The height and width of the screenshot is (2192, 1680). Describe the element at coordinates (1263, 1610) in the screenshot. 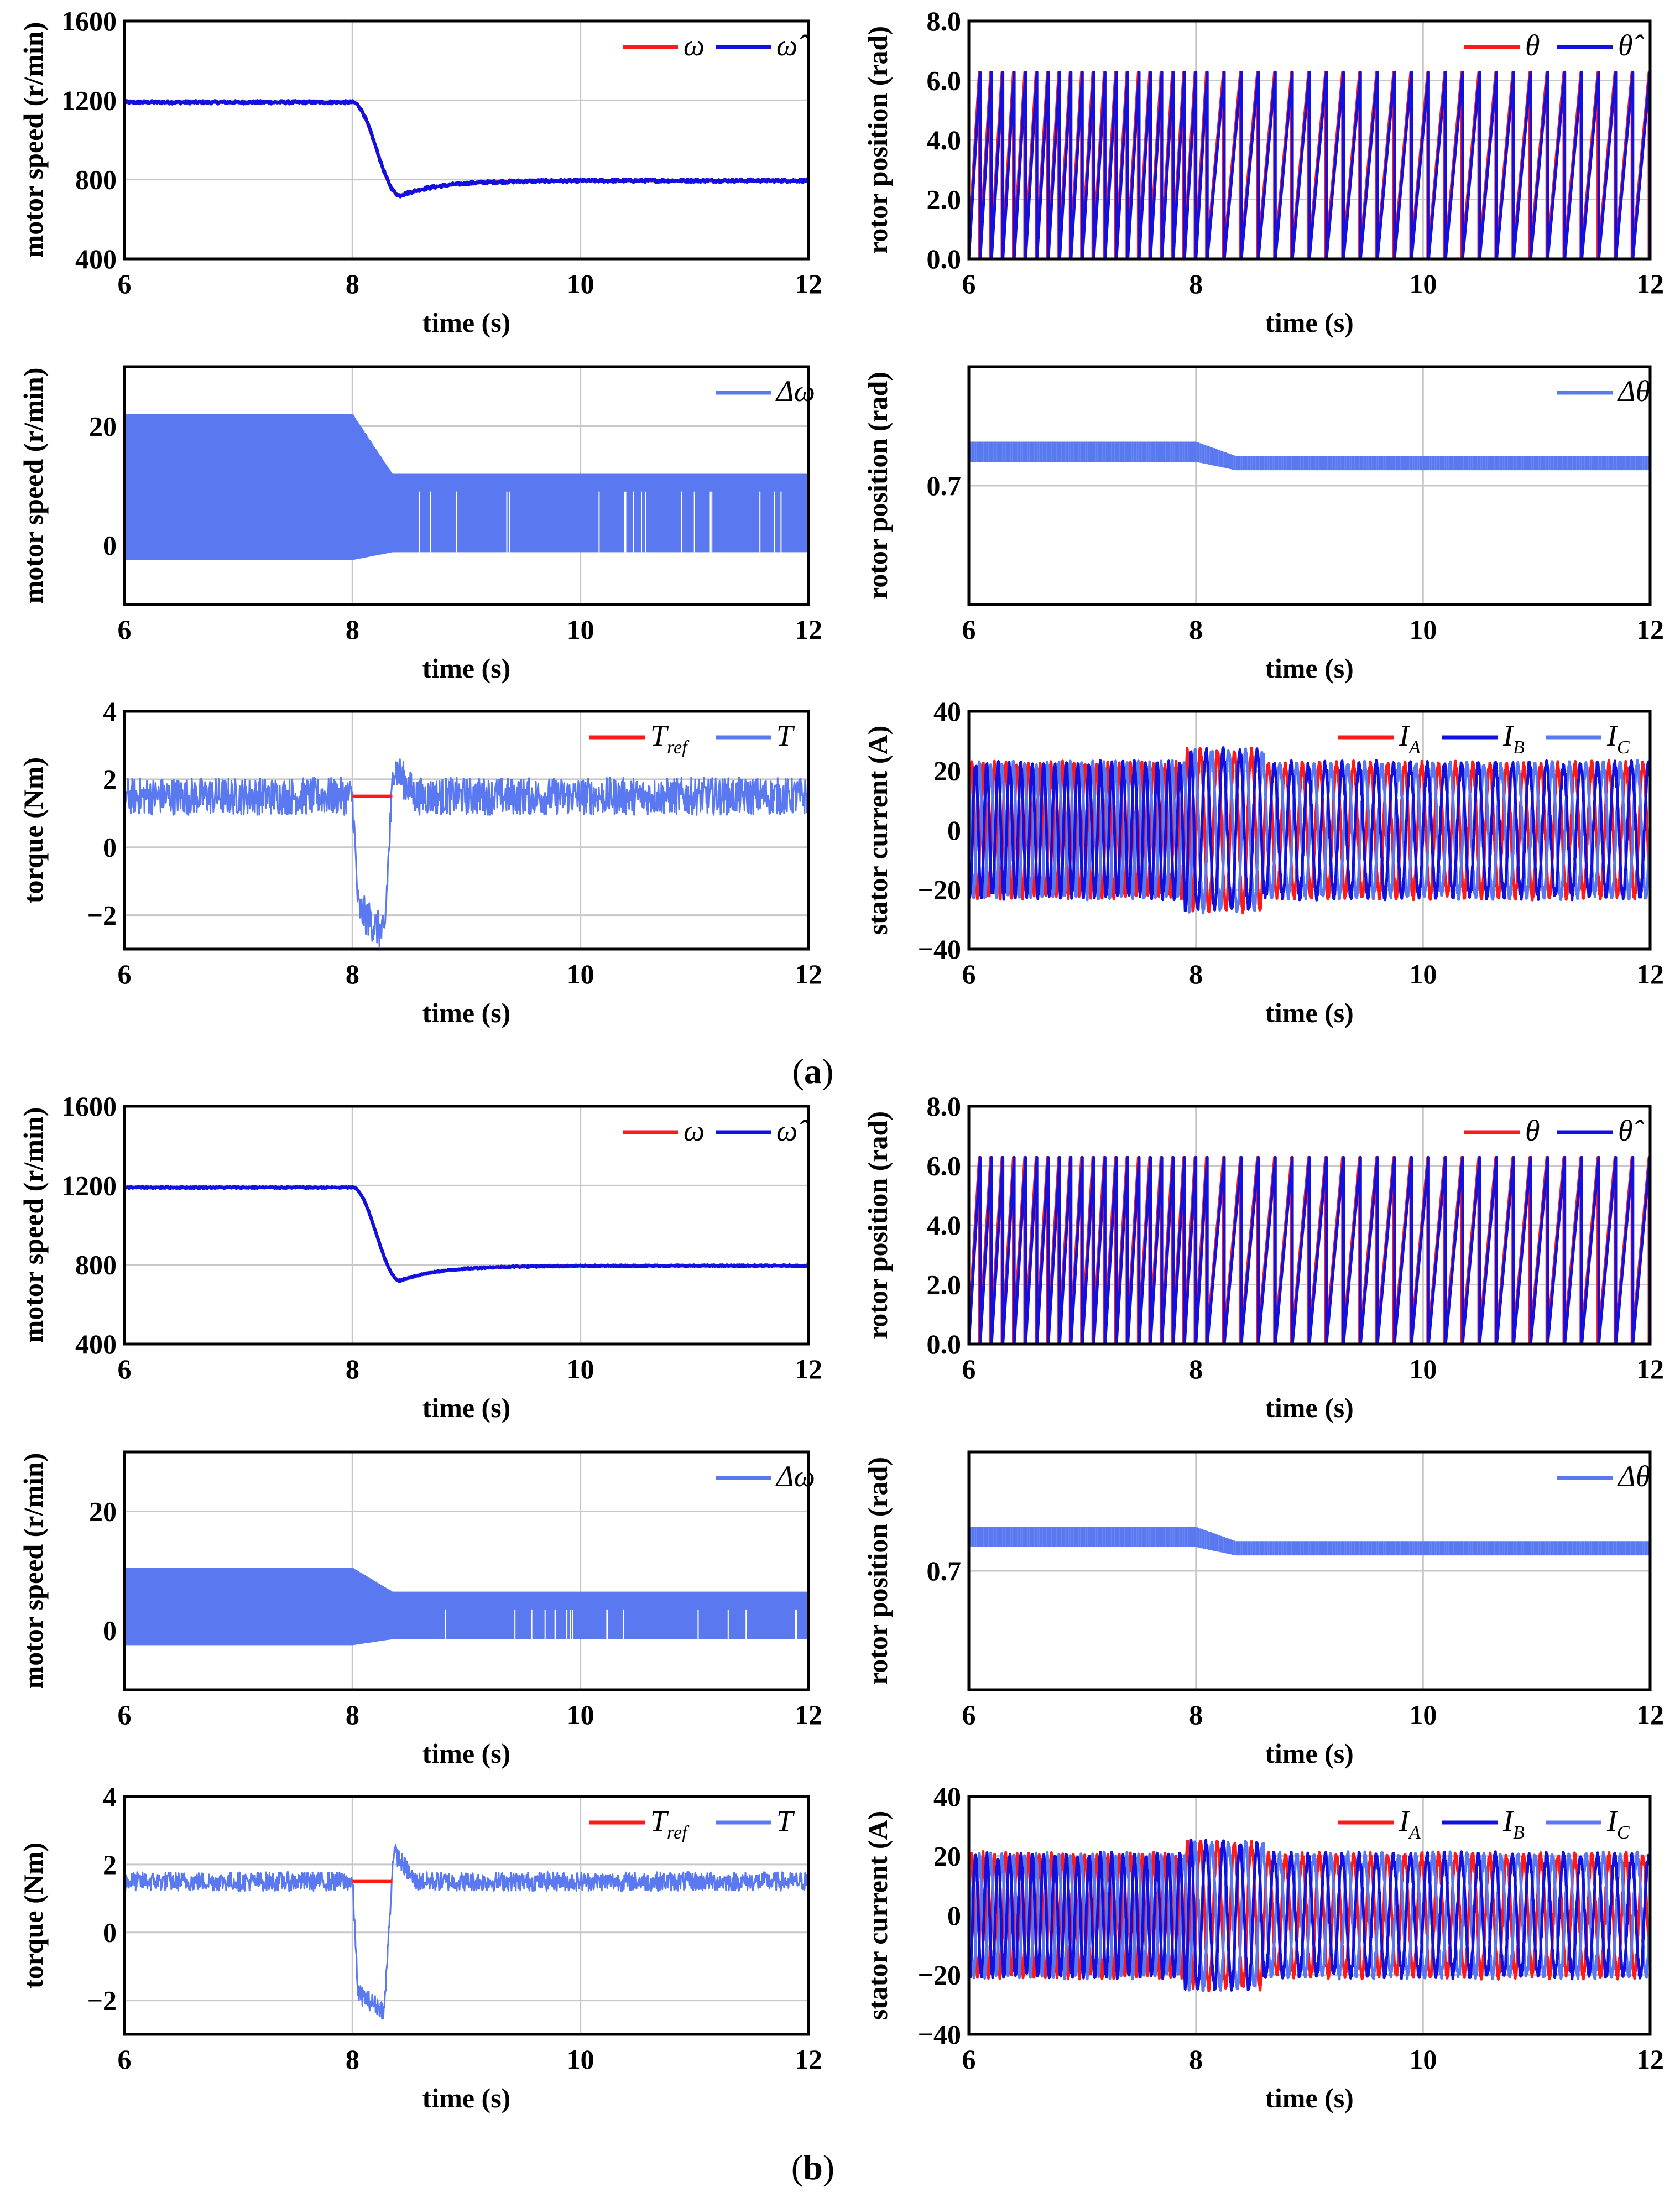

I see `chart-b-dpos: 6 8 10 12 0.7 time (s) rotor position (rad) Δθ` at that location.